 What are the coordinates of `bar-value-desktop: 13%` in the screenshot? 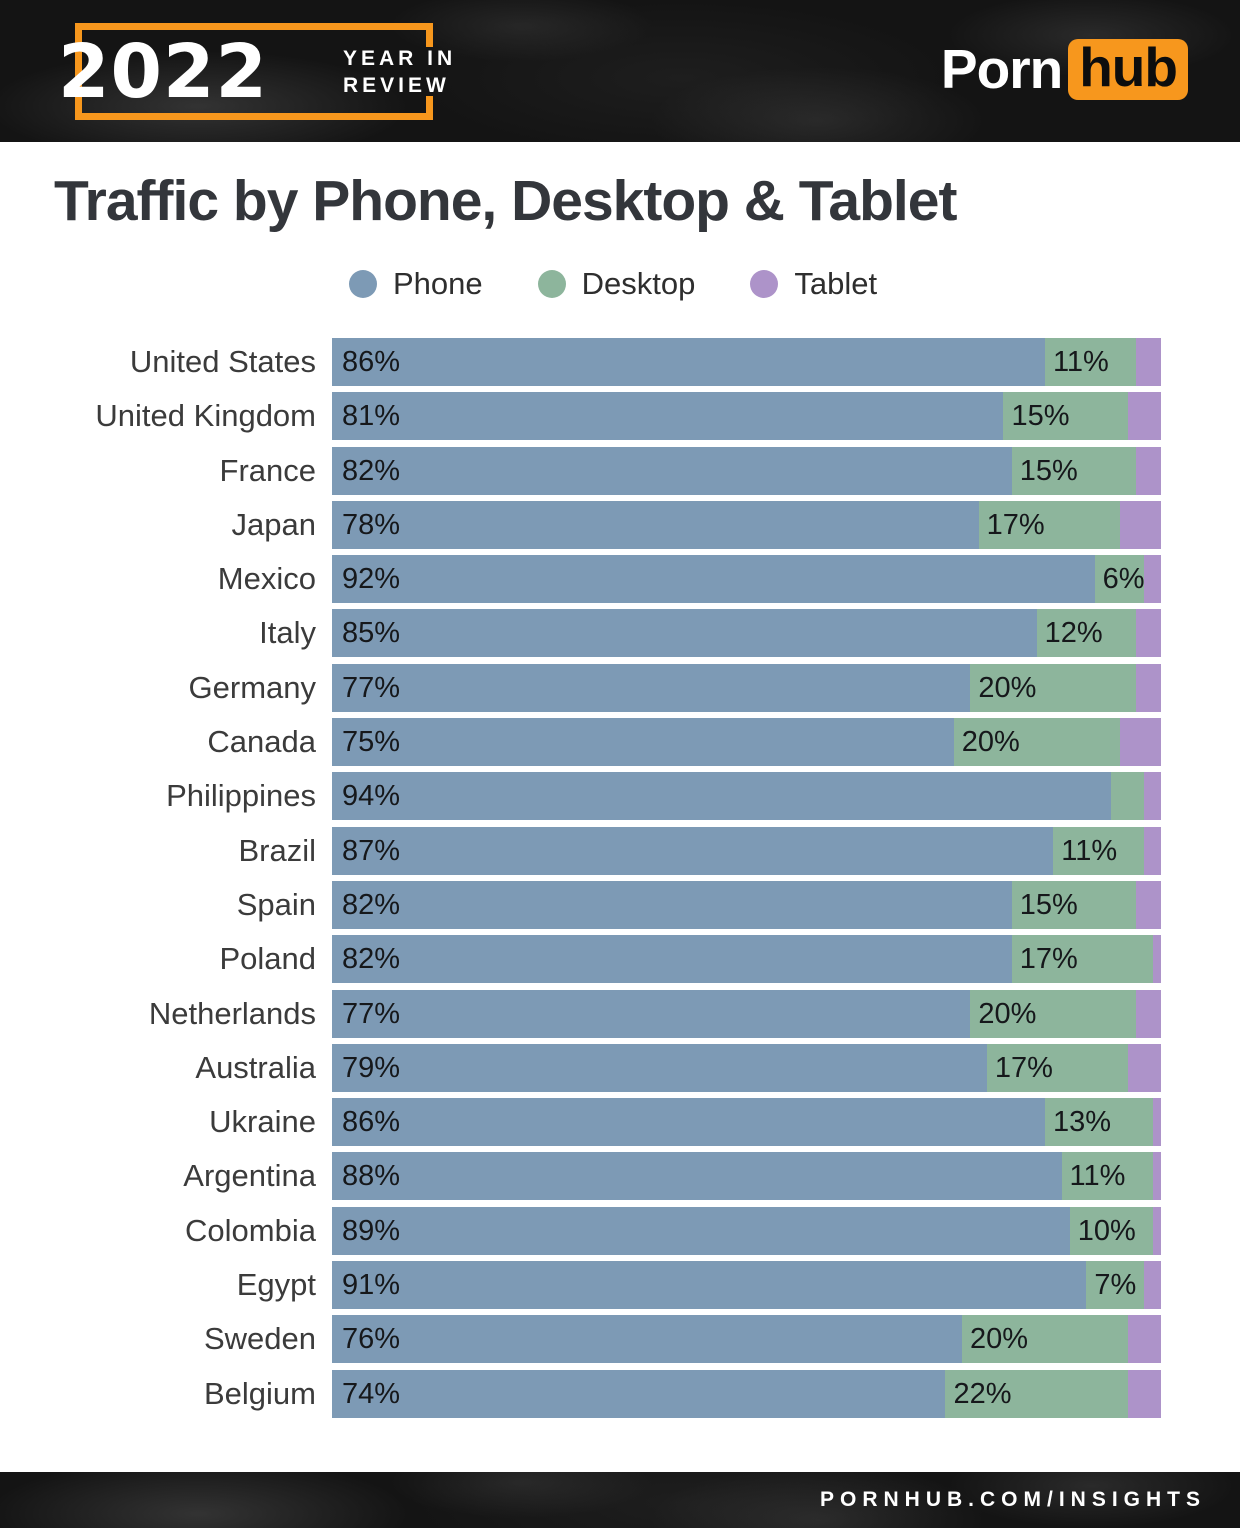 It's located at (1081, 1122).